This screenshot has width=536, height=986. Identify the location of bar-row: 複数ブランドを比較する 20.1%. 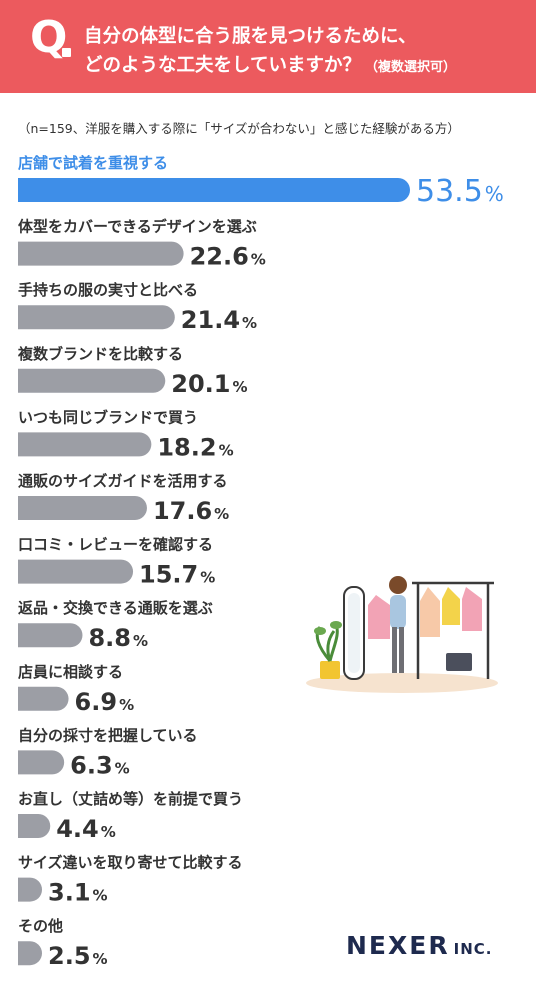
(124, 371).